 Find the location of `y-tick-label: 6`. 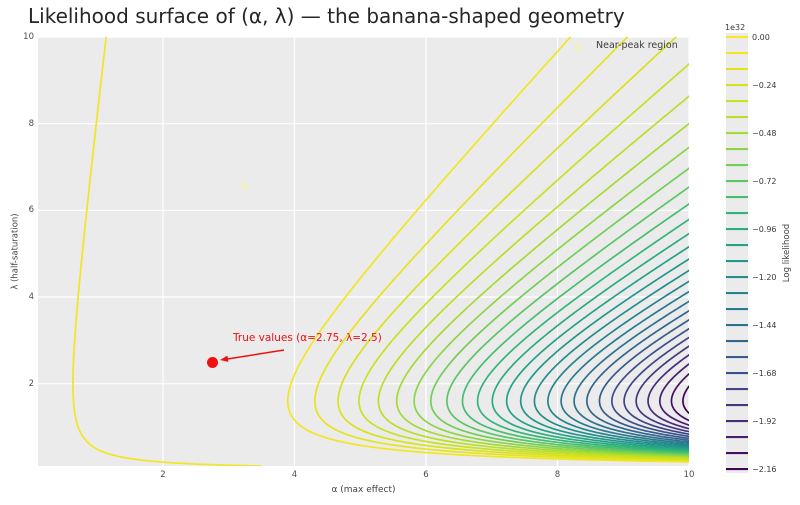

y-tick-label: 6 is located at coordinates (31, 210).